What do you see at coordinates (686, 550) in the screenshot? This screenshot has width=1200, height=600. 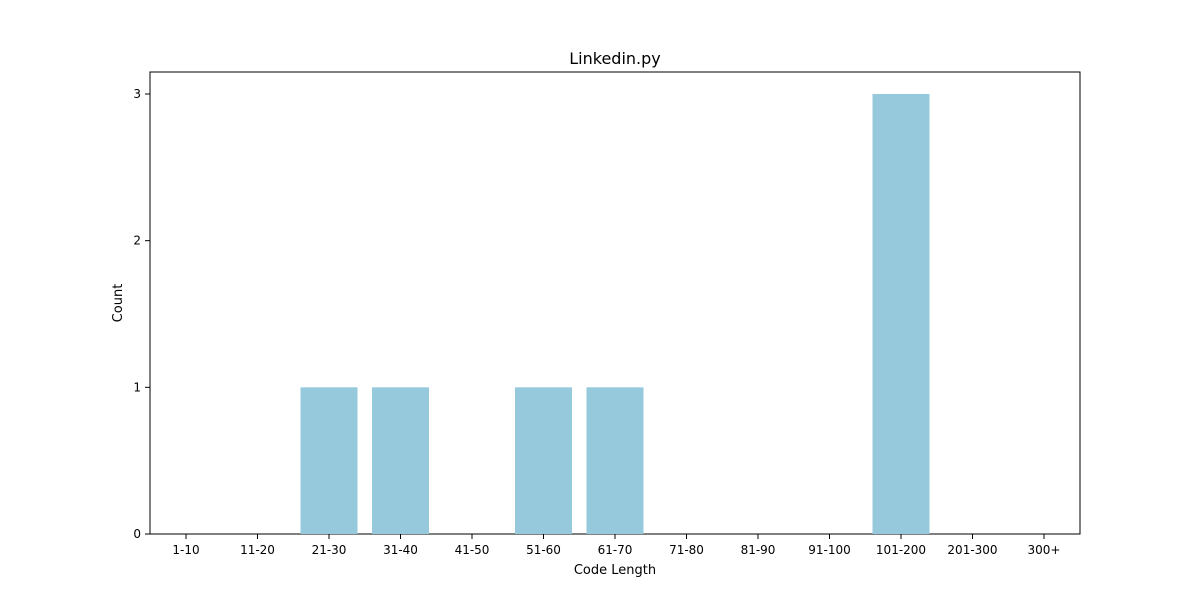 I see `x-tick-label: 71-80` at bounding box center [686, 550].